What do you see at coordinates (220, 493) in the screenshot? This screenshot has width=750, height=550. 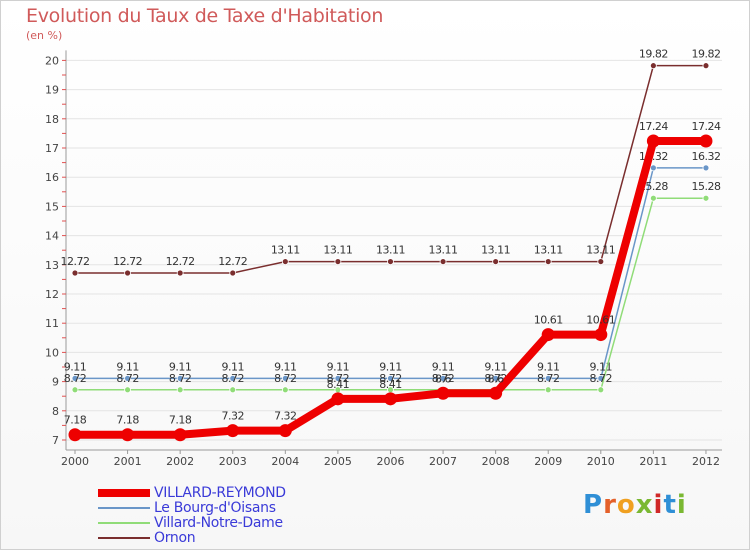 I see `legend-label: VILLARD-REYMOND` at bounding box center [220, 493].